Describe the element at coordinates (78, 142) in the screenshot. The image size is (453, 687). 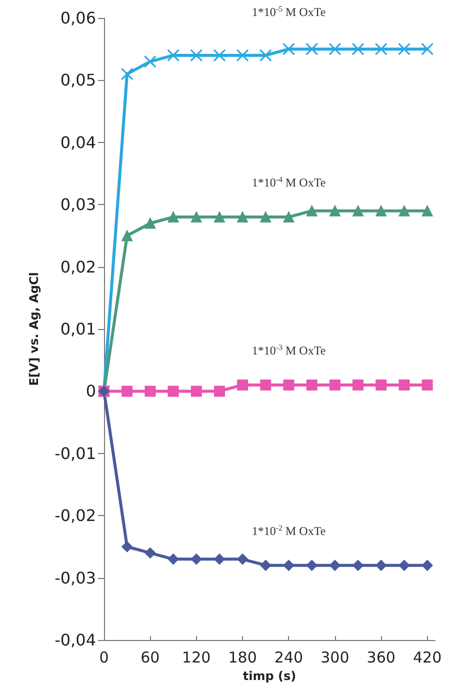
I see `y-tick-label: 0,04` at that location.